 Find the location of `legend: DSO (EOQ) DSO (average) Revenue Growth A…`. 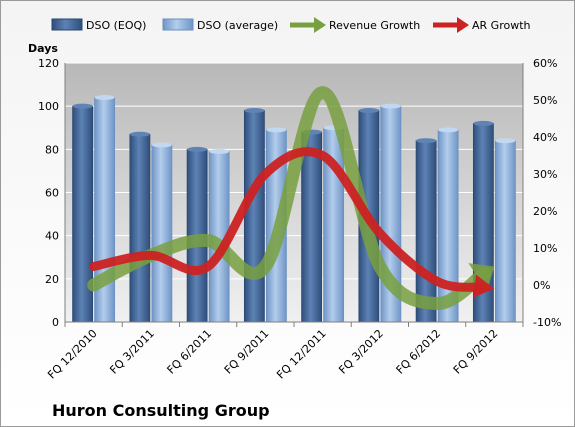

legend: DSO (EOQ) DSO (average) Revenue Growth A… is located at coordinates (291, 25).